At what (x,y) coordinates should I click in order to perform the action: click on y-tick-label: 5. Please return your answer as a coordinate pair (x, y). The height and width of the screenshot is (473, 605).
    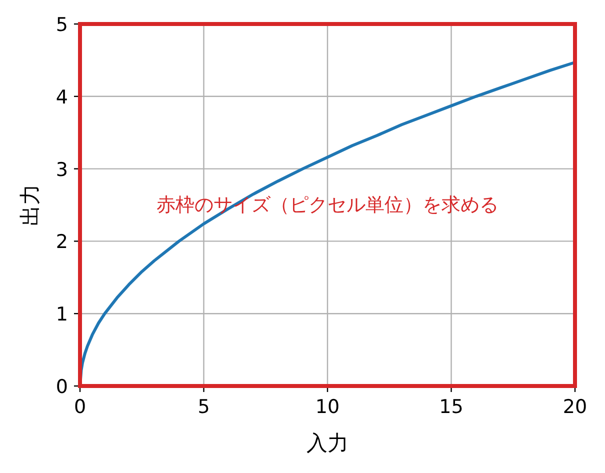
    Looking at the image, I should click on (62, 25).